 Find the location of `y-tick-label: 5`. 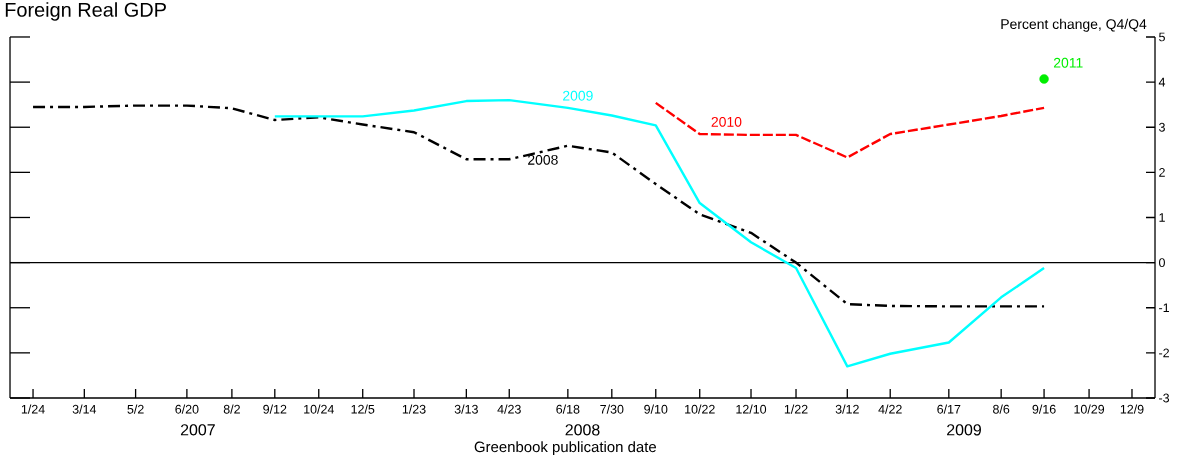

y-tick-label: 5 is located at coordinates (1162, 37).